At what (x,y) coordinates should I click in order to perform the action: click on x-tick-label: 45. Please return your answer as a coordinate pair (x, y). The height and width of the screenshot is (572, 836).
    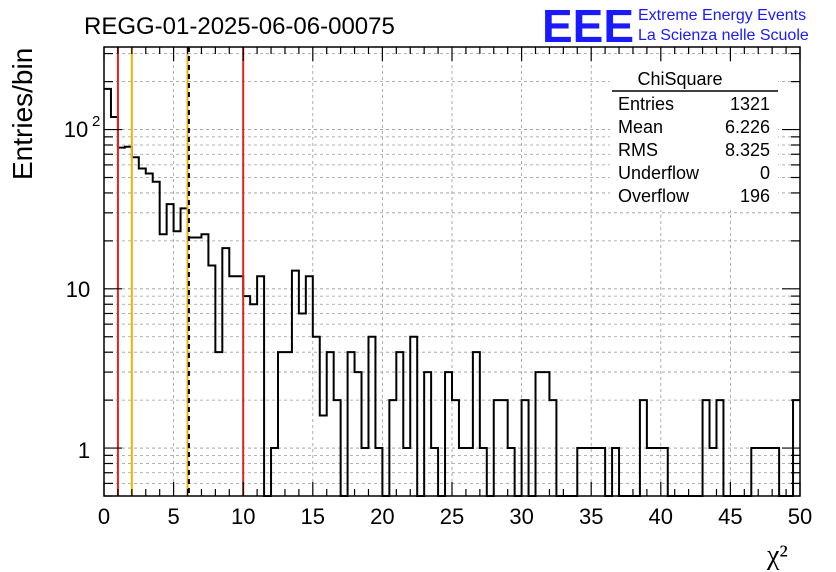
    Looking at the image, I should click on (730, 516).